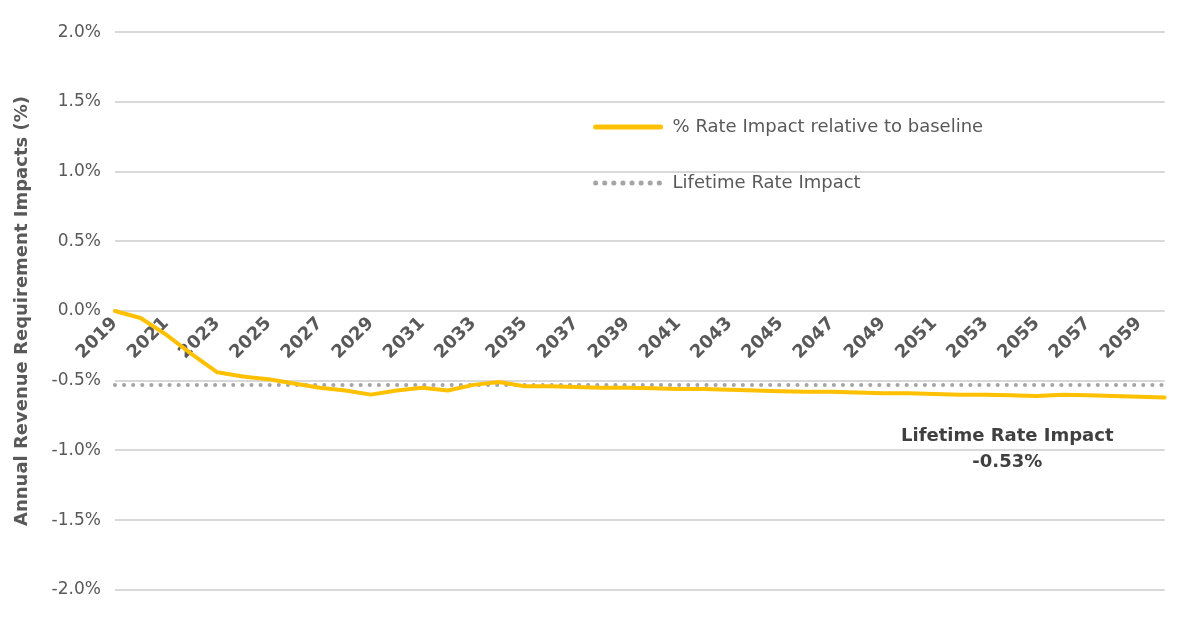 This screenshot has width=1190, height=622. What do you see at coordinates (76, 518) in the screenshot?
I see `y-tick-label: -1.5%` at bounding box center [76, 518].